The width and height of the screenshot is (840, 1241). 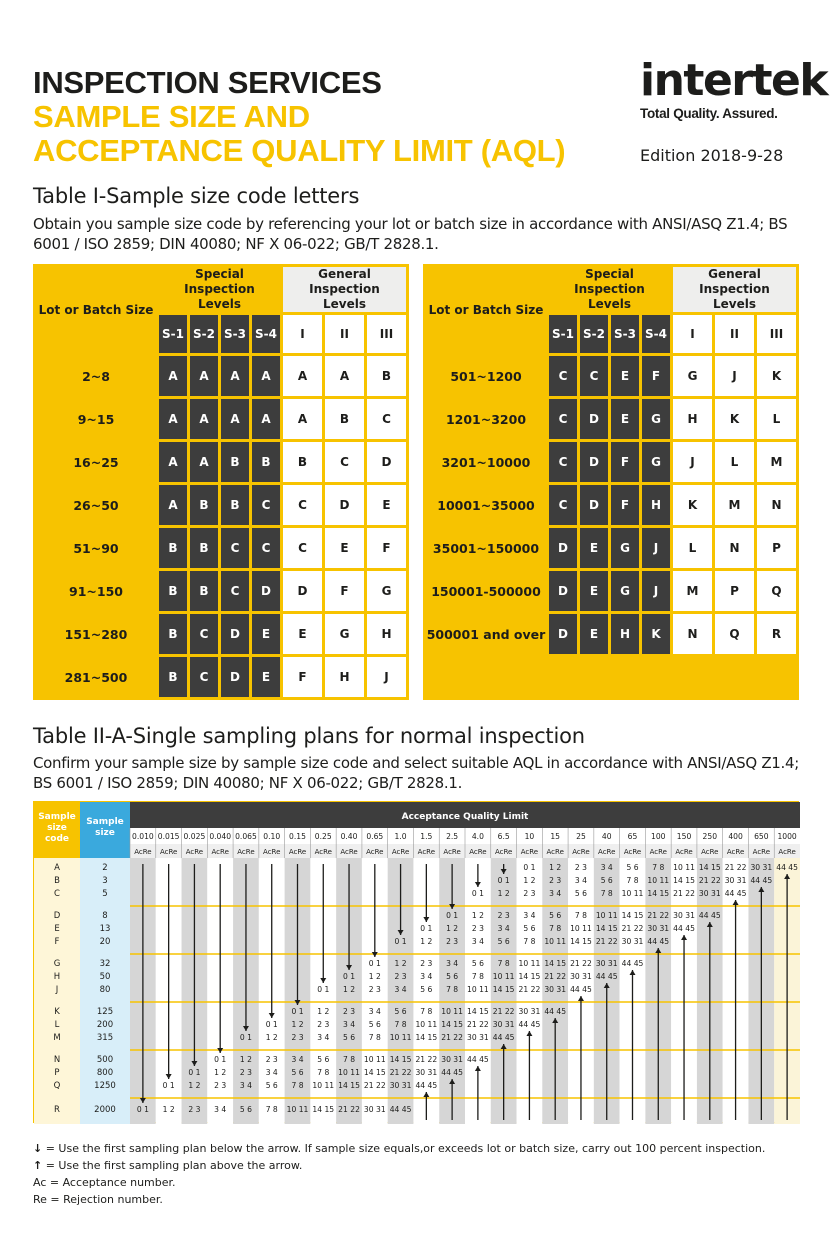 What do you see at coordinates (171, 116) in the screenshot?
I see `title-line-2: SAMPLE SIZE AND` at bounding box center [171, 116].